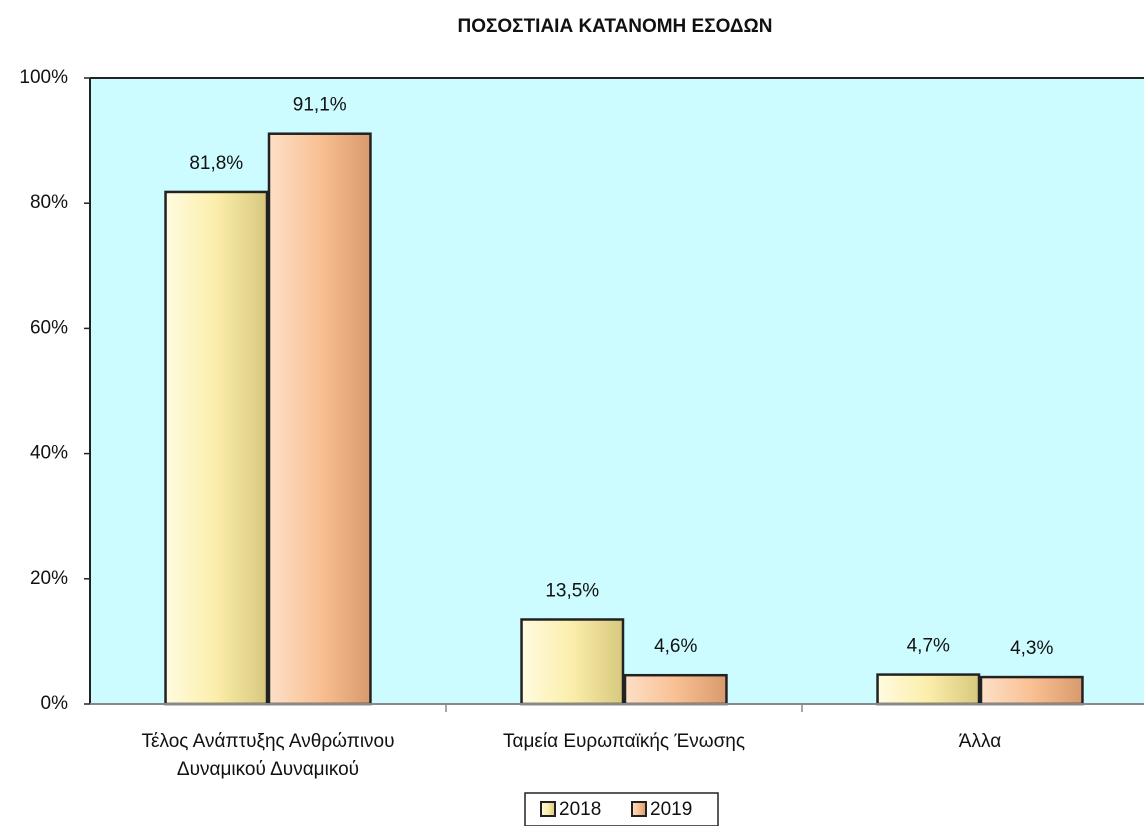 The image size is (1144, 826). What do you see at coordinates (43, 77) in the screenshot?
I see `y-tick-label: 100%` at bounding box center [43, 77].